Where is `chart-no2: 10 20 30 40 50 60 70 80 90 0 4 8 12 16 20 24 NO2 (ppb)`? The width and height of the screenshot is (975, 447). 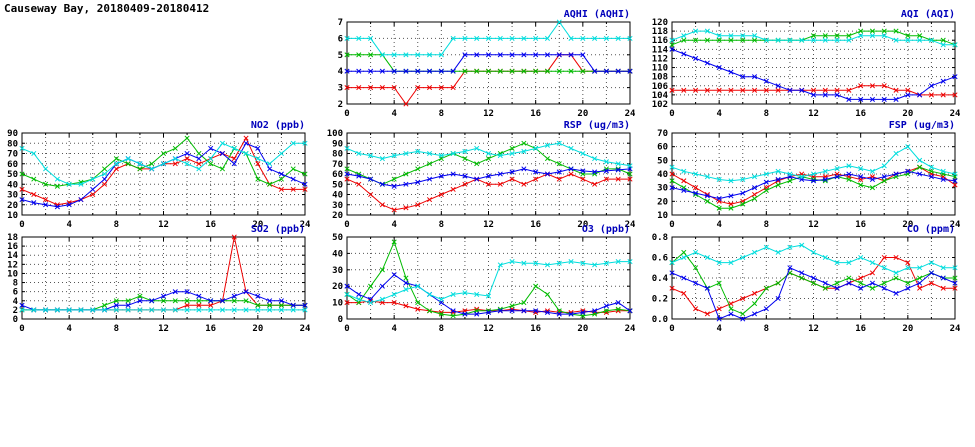
chart-no2: 10 20 30 40 50 60 70 80 90 0 4 8 12 16 20 24 NO2 (ppb) is located at coordinates (155, 179).